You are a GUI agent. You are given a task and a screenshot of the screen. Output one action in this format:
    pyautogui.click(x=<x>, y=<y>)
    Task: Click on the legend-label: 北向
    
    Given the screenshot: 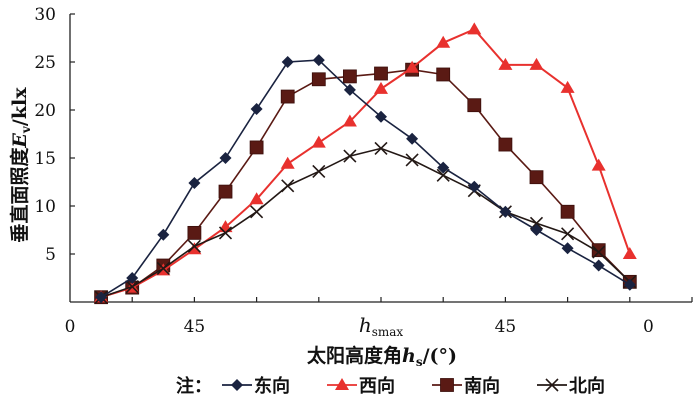 What is the action you would take?
    pyautogui.click(x=587, y=386)
    